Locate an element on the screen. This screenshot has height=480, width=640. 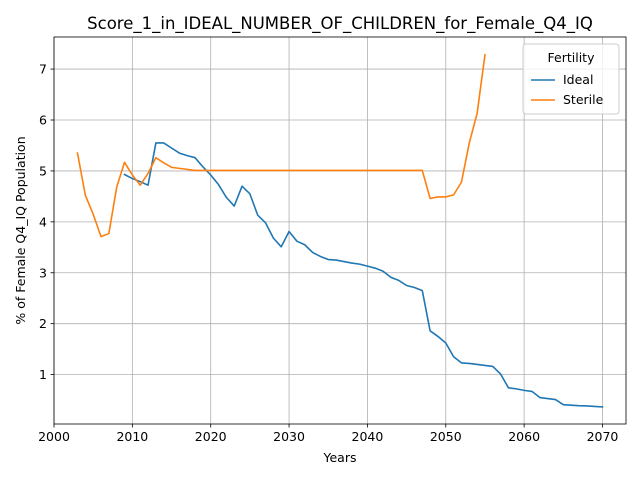
legend: Fertility Ideal Sterile is located at coordinates (571, 79).